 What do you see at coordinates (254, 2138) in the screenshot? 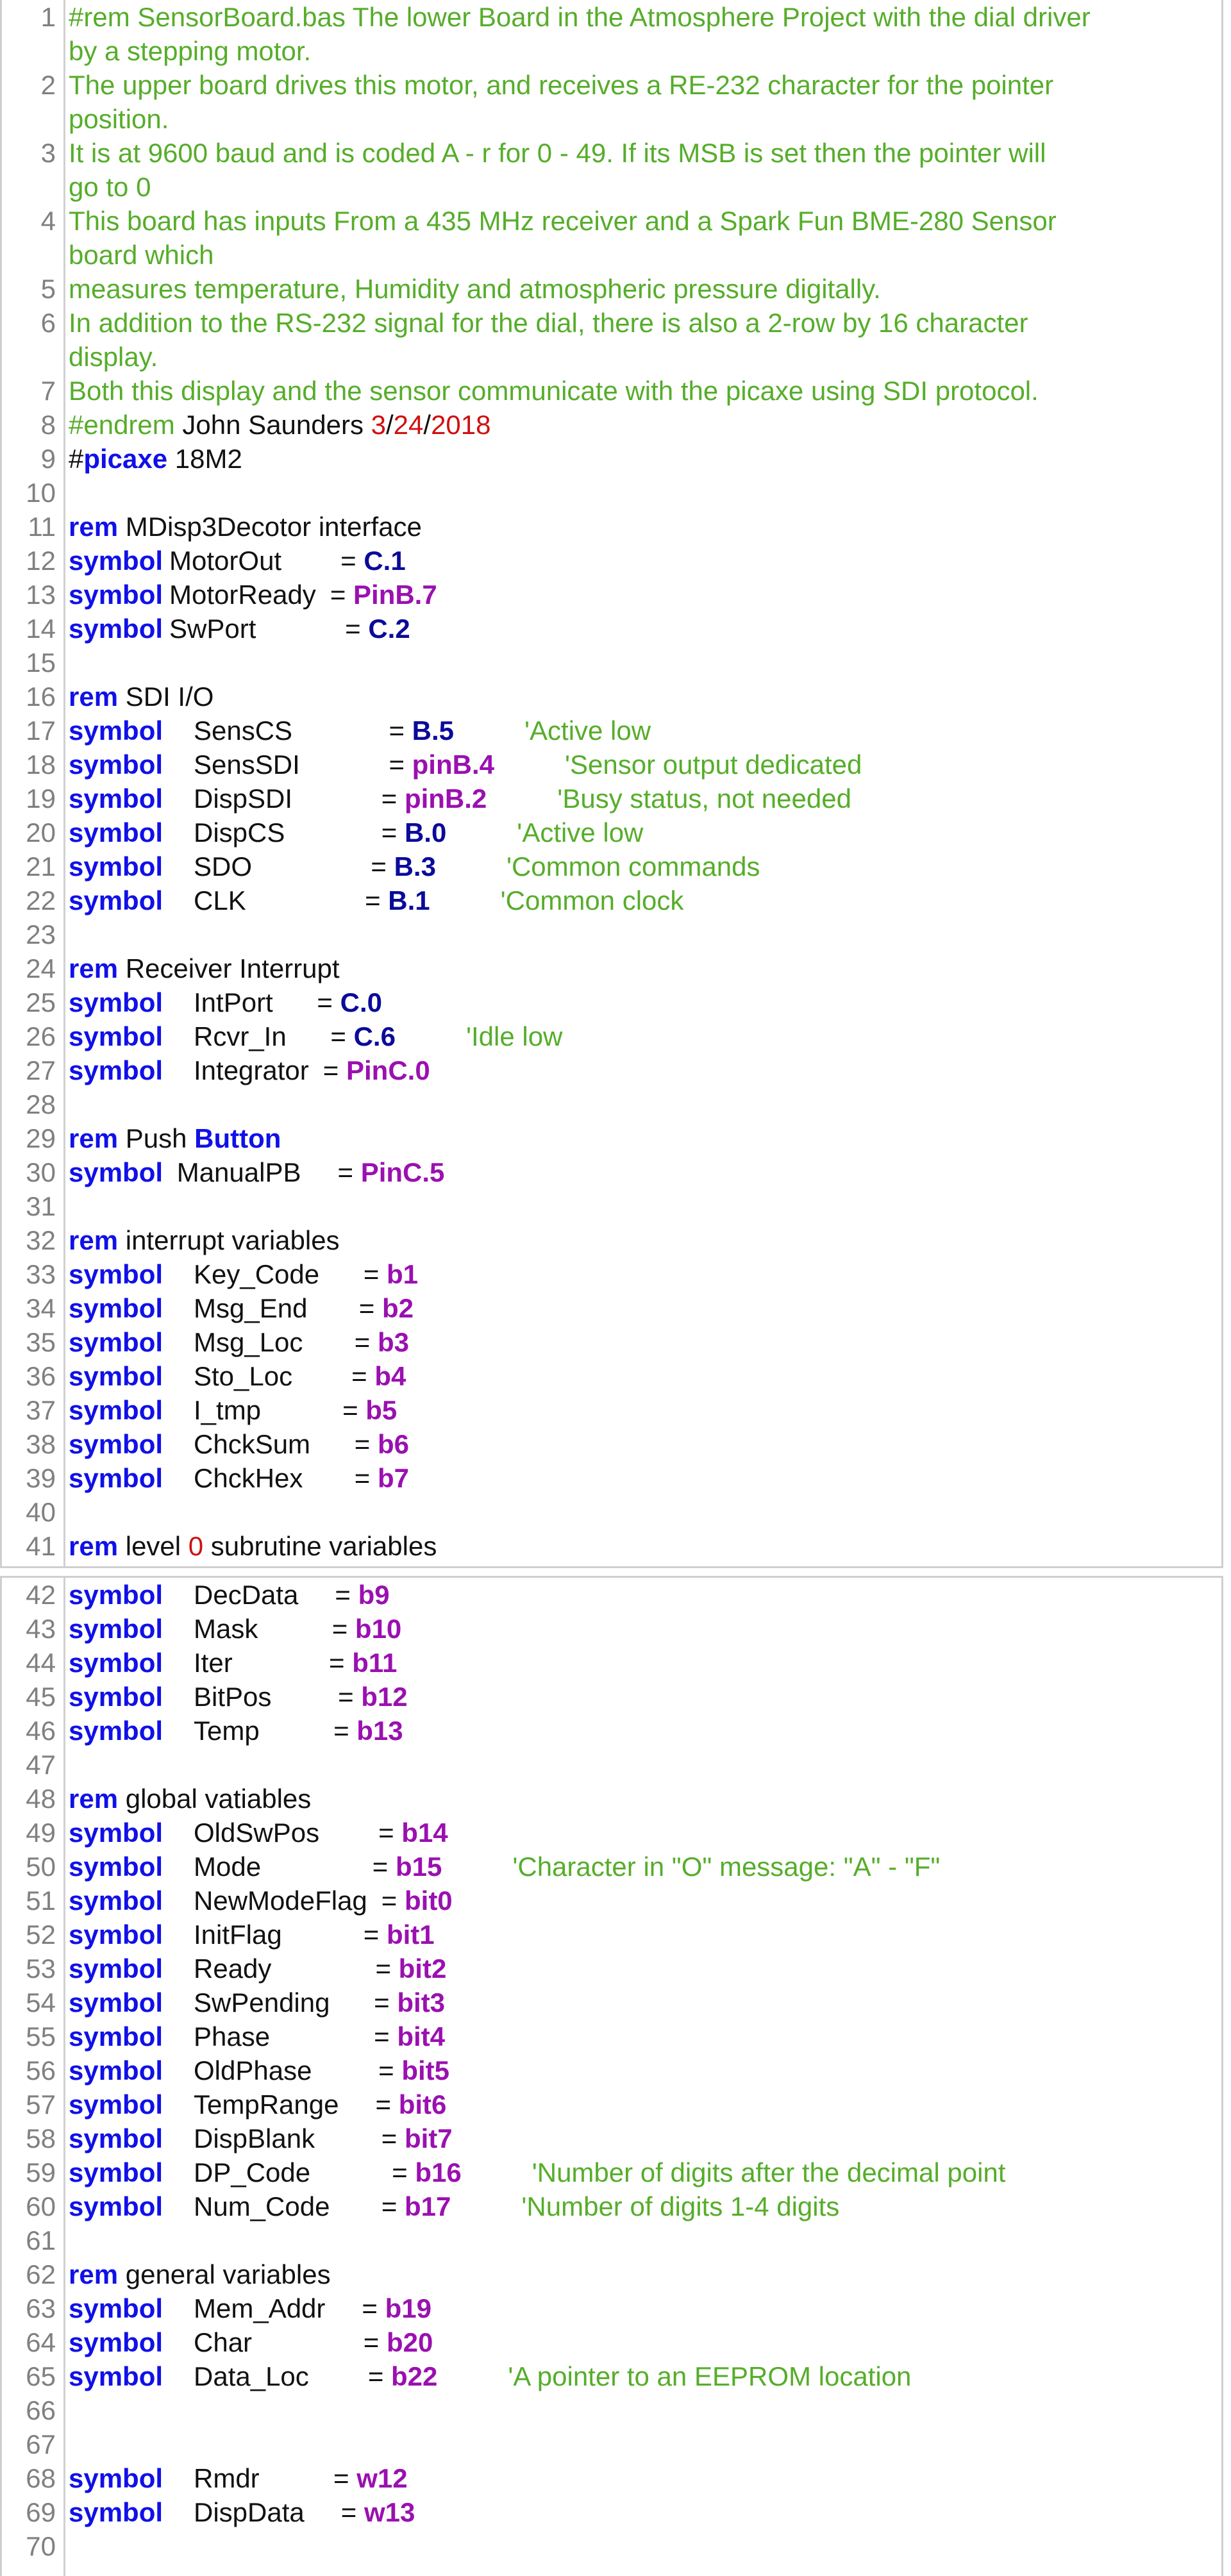
I see `symbol-name: DispBlank` at bounding box center [254, 2138].